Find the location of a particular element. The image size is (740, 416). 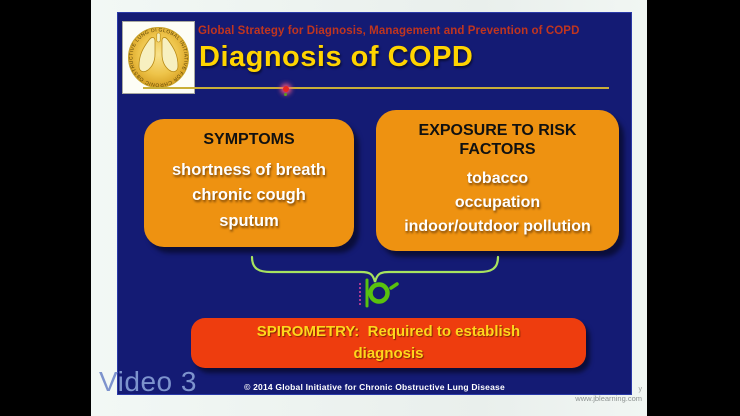

symptoms-heading: SYMPTOMS is located at coordinates (249, 140).